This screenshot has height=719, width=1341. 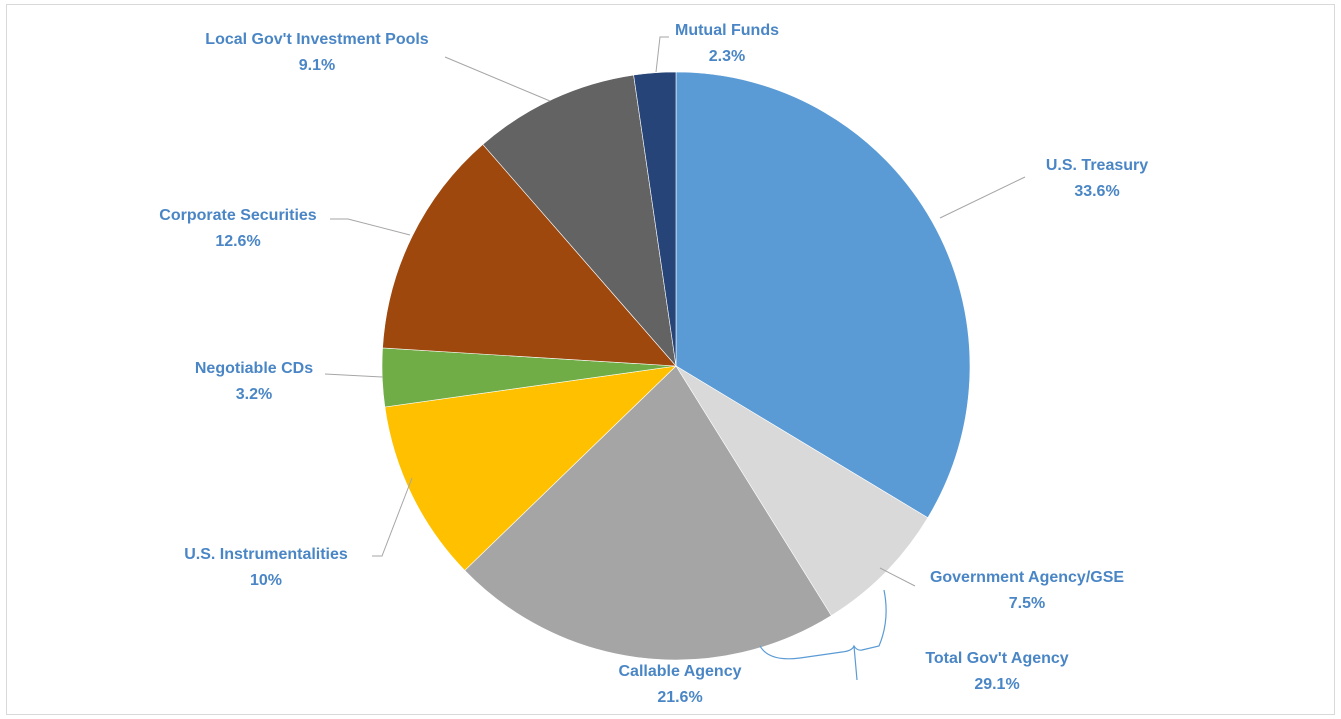 I want to click on slice-label-local-gov-t-investment-pools: Local Gov't Investment Pools, so click(x=317, y=39).